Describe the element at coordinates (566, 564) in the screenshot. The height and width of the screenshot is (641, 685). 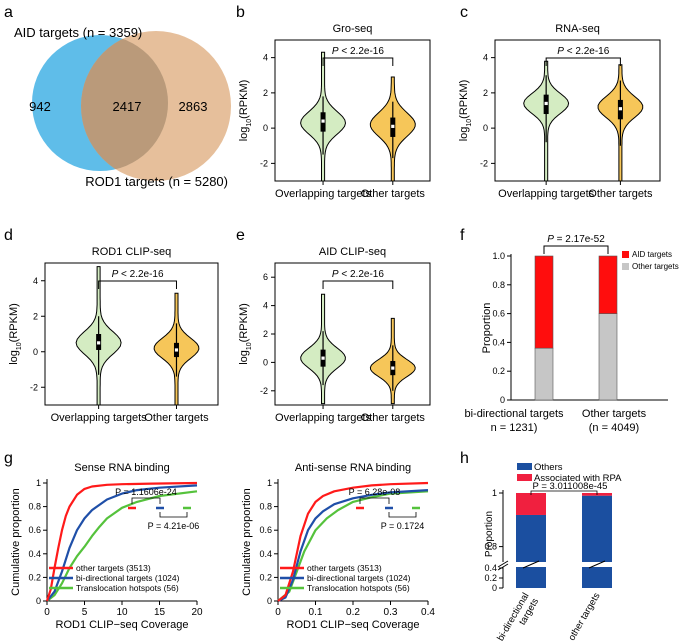
I see `axis-break-band` at that location.